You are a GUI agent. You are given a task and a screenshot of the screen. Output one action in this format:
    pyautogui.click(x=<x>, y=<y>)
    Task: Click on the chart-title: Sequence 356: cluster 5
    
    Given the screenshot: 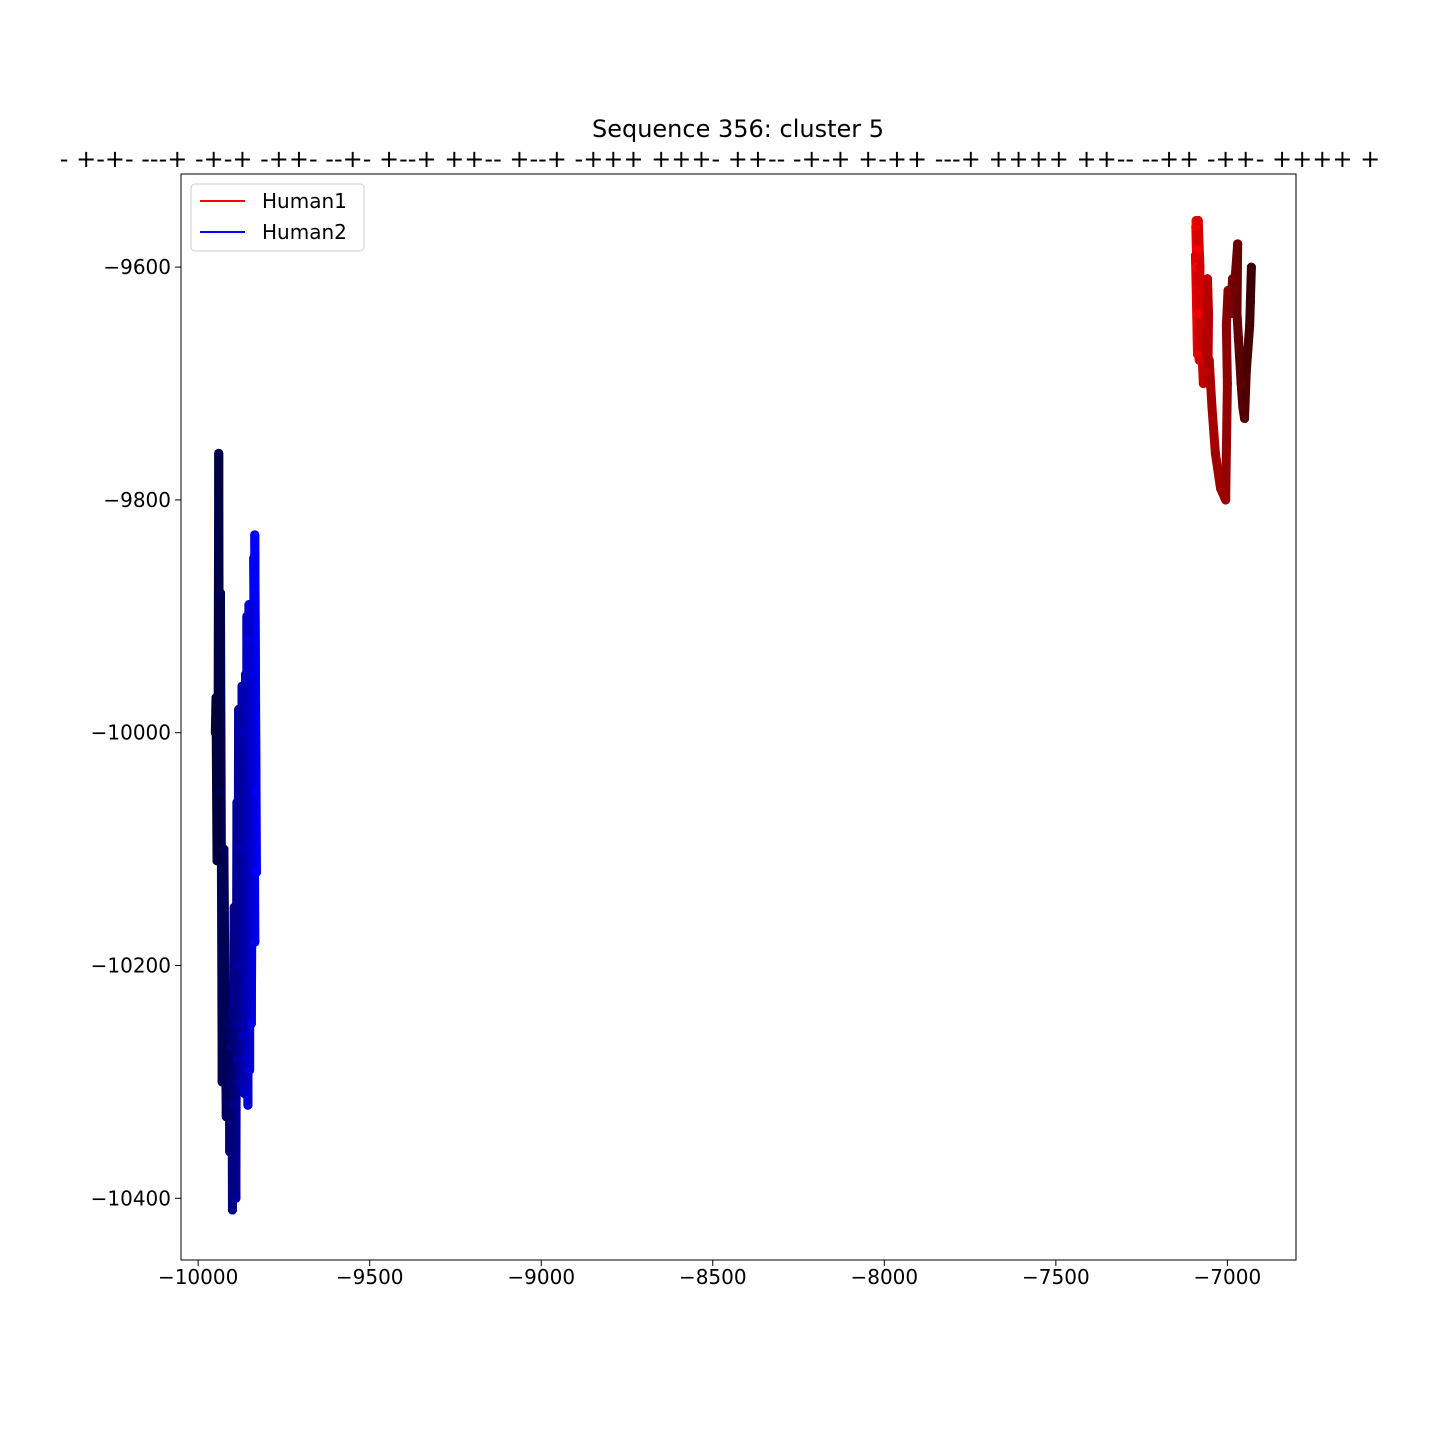 What is the action you would take?
    pyautogui.click(x=738, y=129)
    